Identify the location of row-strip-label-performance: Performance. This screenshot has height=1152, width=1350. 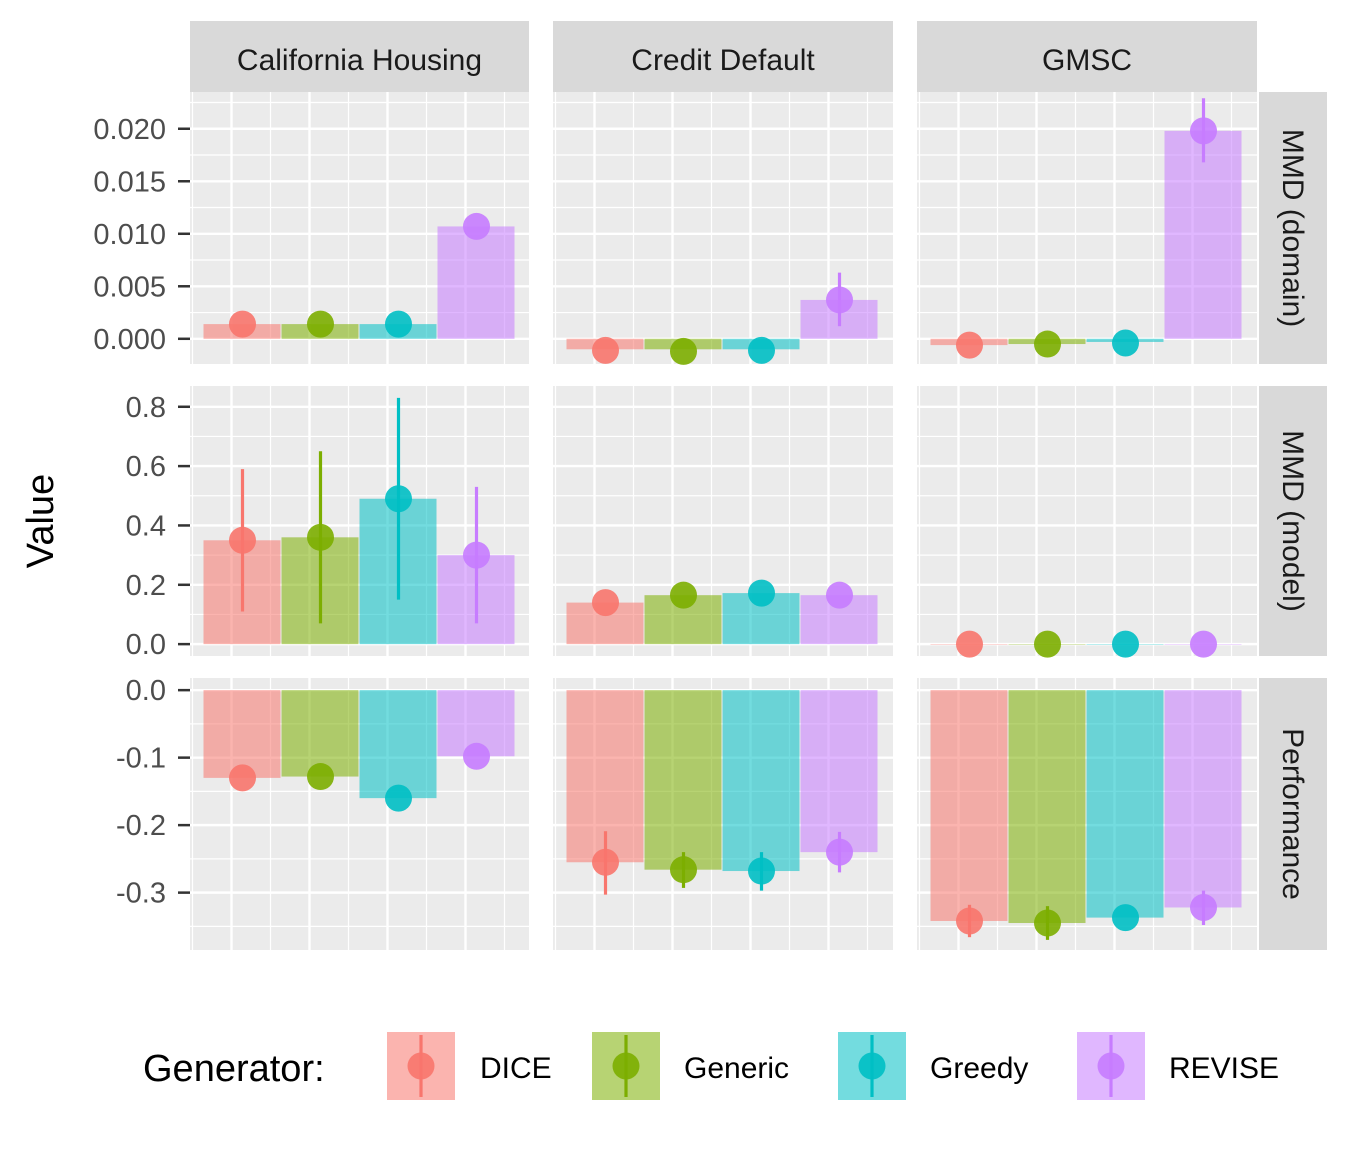
(1292, 814).